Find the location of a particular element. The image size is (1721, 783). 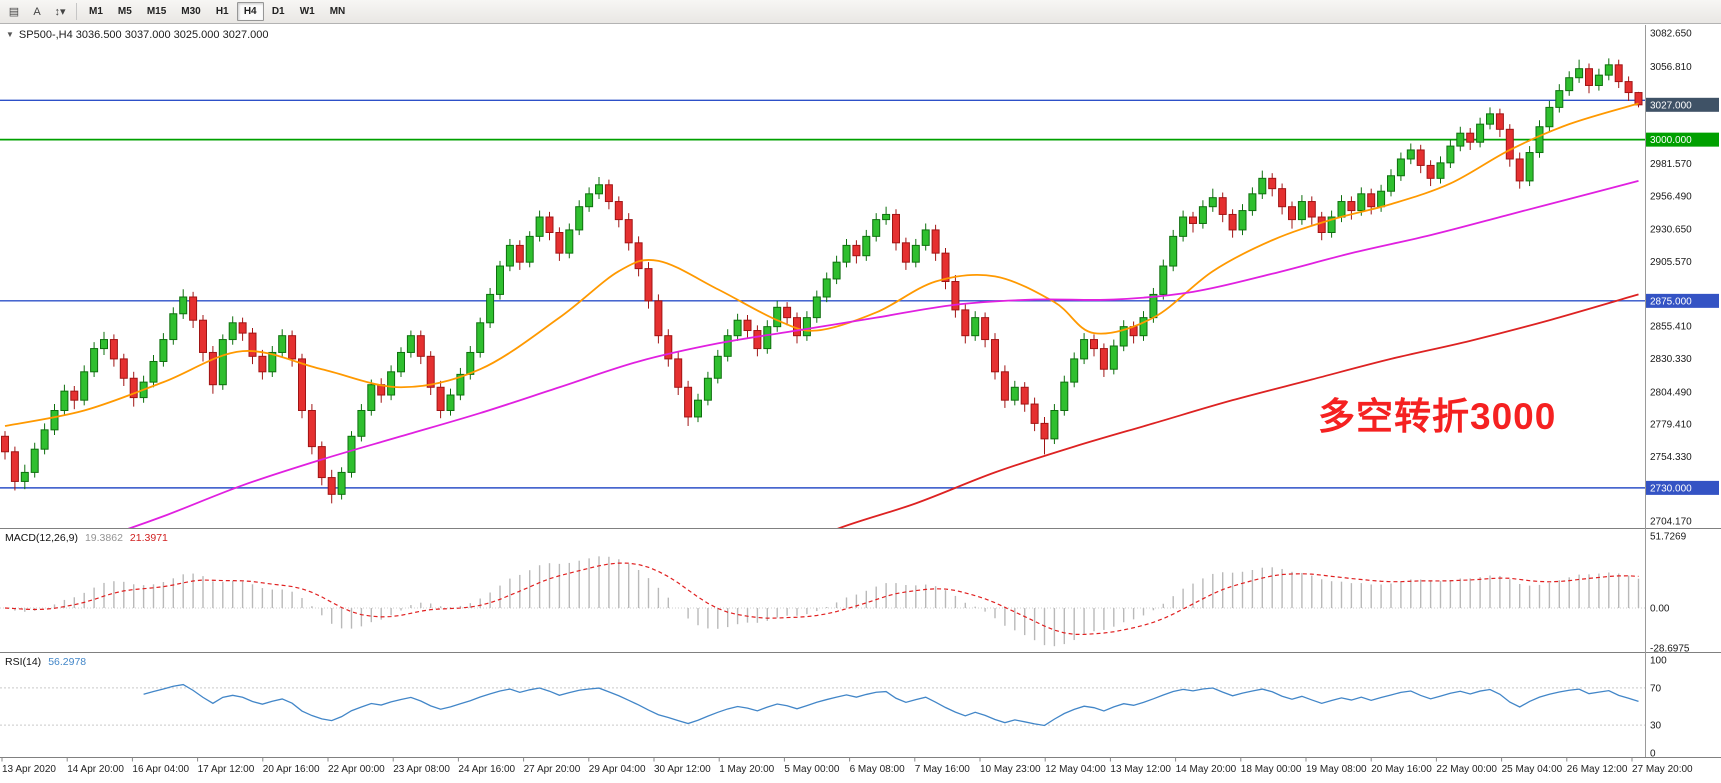

svg-text: 2830.330 is located at coordinates (1671, 359).